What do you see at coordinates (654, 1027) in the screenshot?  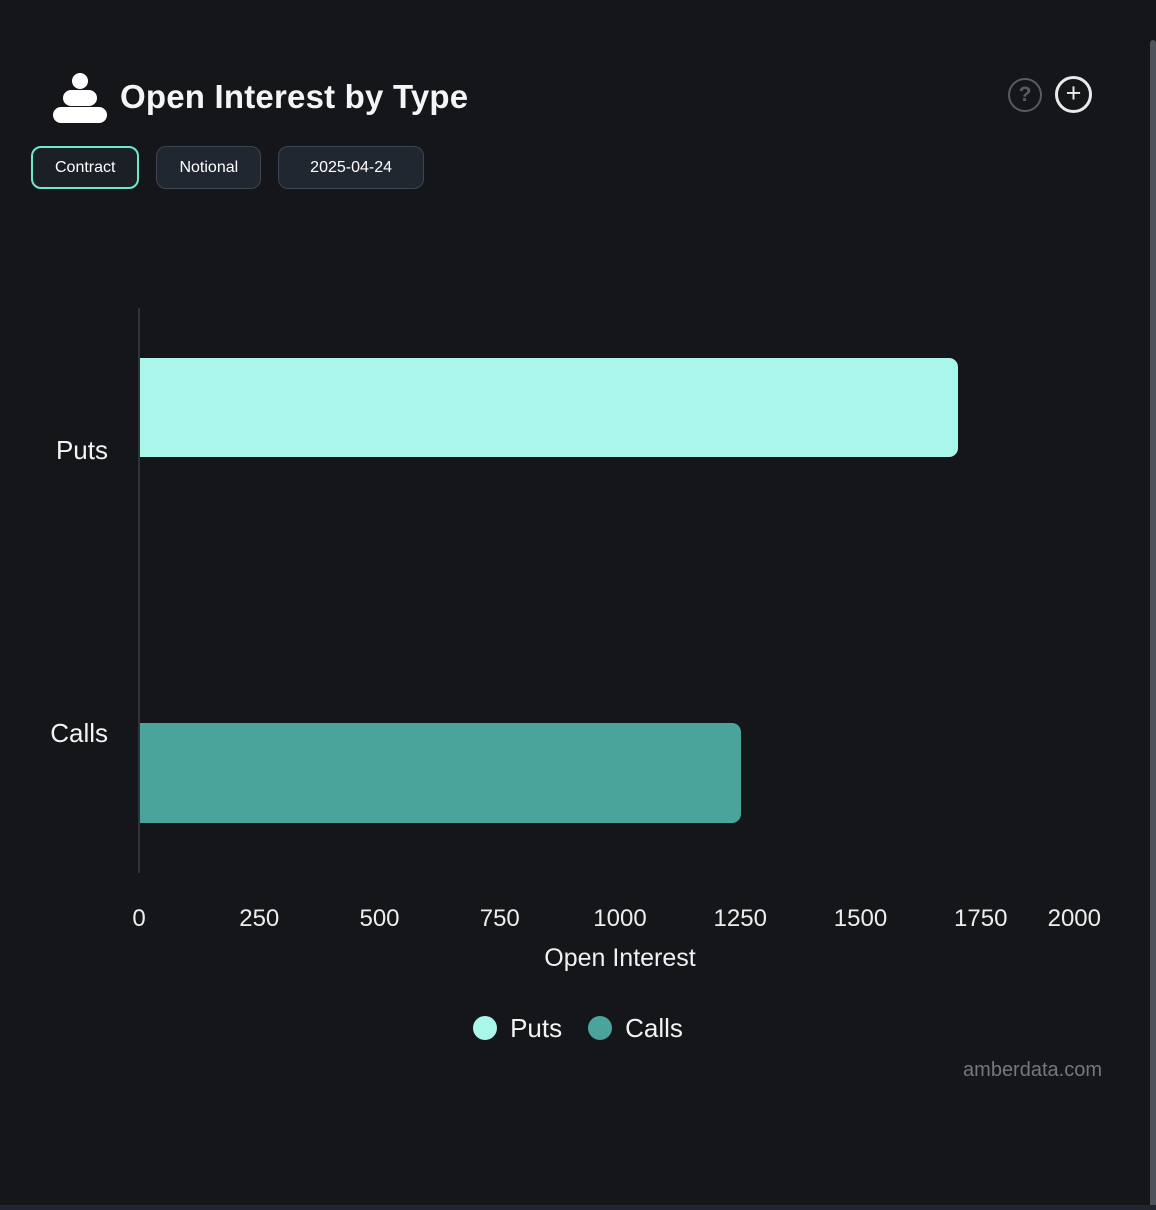 I see `legend-label-calls: Calls` at bounding box center [654, 1027].